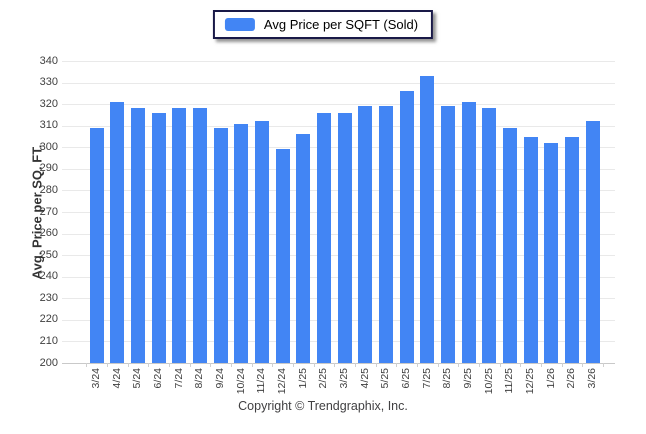  I want to click on y-axis-title: Avg. Price per SQ. FT., so click(37, 212).